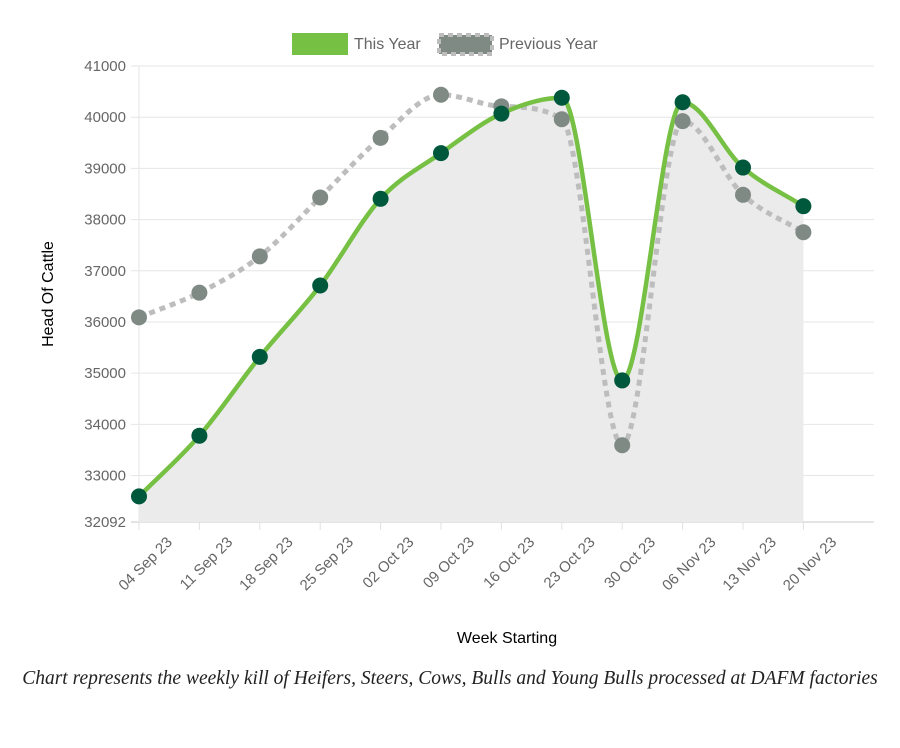  What do you see at coordinates (105, 373) in the screenshot?
I see `y-tick-label: 35000` at bounding box center [105, 373].